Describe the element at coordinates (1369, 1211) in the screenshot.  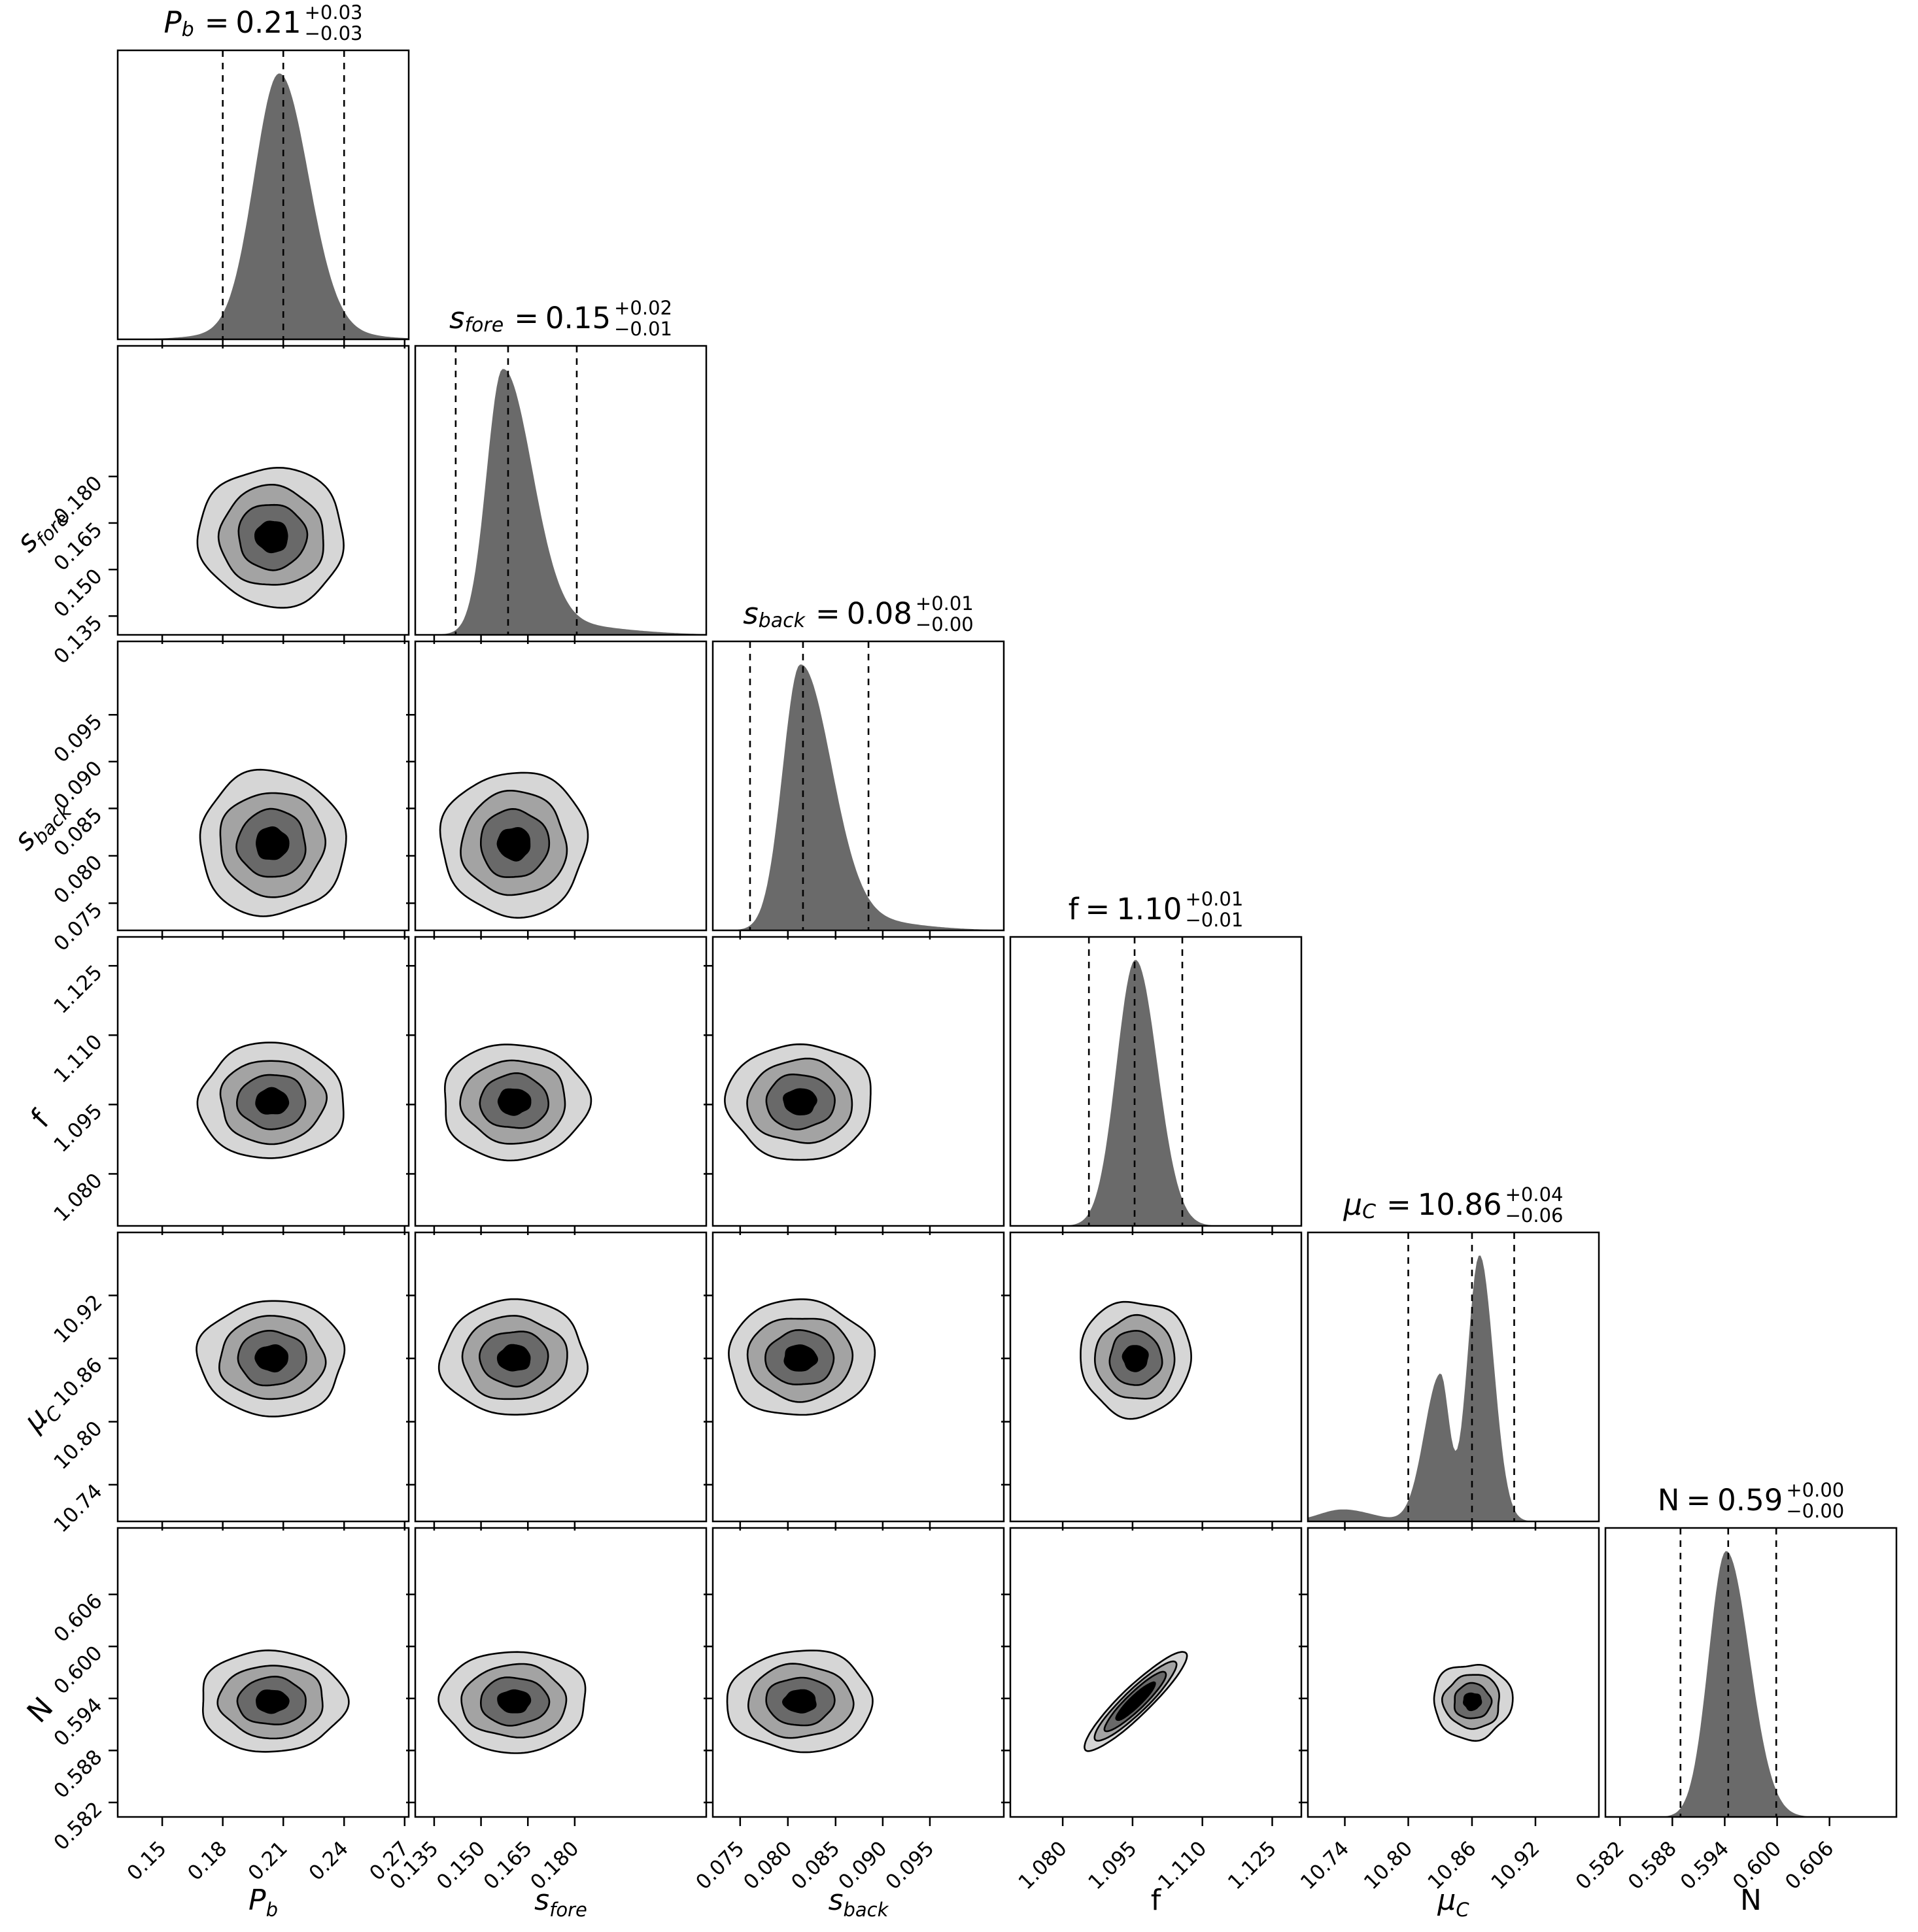
I see `param-subscript: C` at that location.